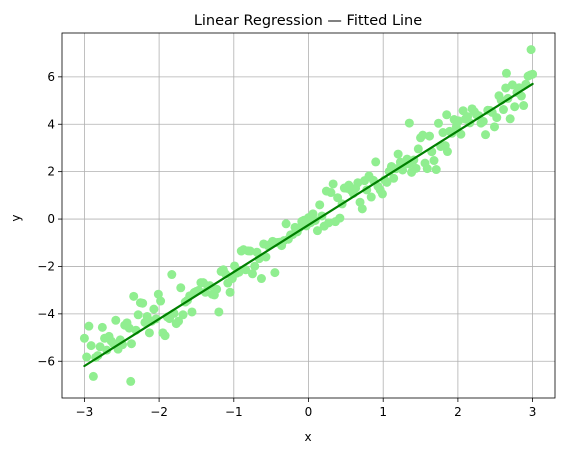 The height and width of the screenshot is (455, 565). What do you see at coordinates (51, 124) in the screenshot?
I see `y-tick-label: 4` at bounding box center [51, 124].